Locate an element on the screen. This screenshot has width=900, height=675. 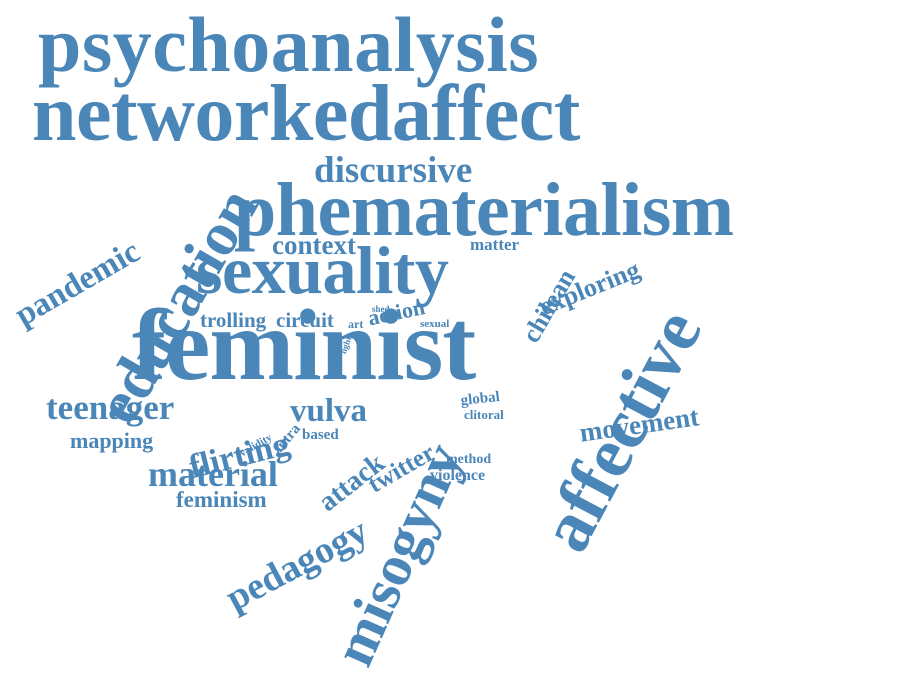
word-pandemic: pandemic is located at coordinates (78, 283).